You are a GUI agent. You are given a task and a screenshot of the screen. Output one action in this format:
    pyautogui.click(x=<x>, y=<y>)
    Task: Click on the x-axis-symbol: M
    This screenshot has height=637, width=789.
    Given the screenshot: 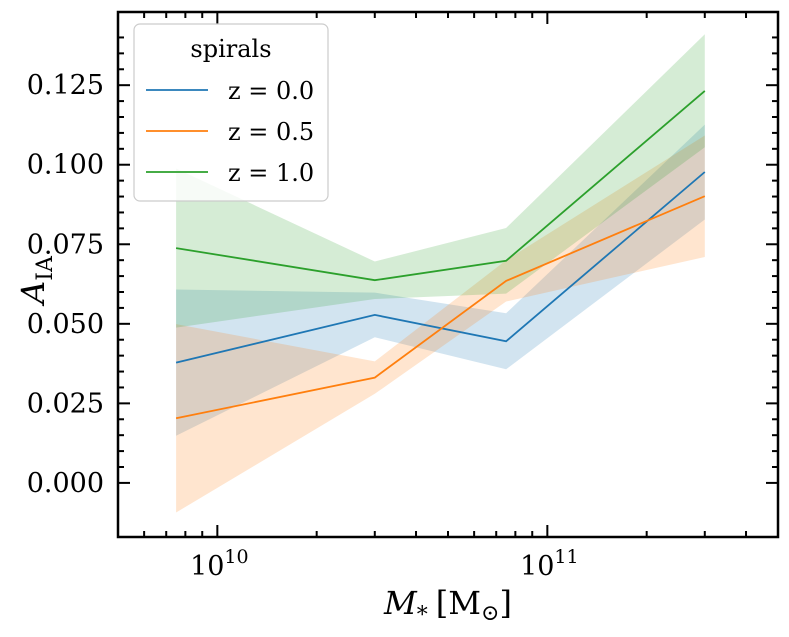 What is the action you would take?
    pyautogui.click(x=400, y=603)
    